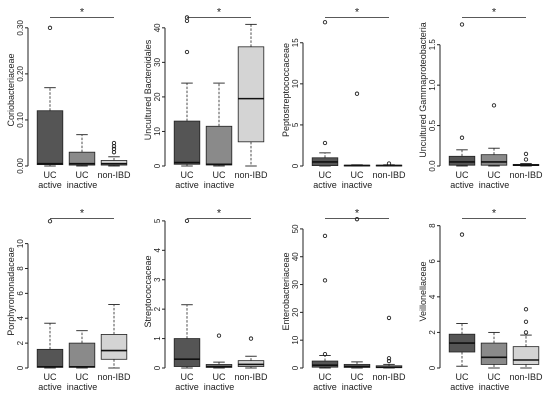 This screenshot has width=550, height=402. What do you see at coordinates (432, 85) in the screenshot?
I see `y-tick-label: 1.0` at bounding box center [432, 85].